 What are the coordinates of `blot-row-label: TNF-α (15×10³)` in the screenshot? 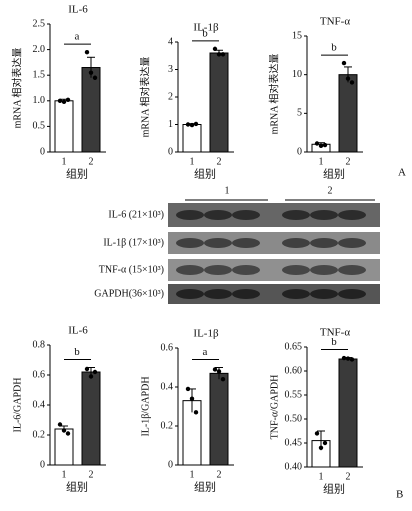 It's located at (131, 269).